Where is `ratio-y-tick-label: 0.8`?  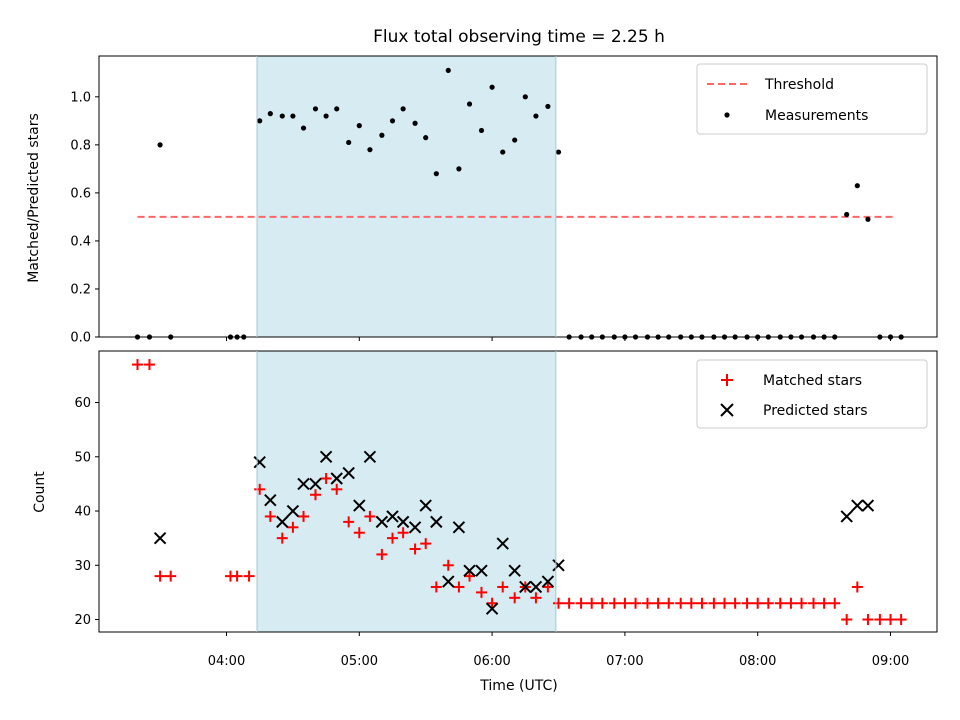 ratio-y-tick-label: 0.8 is located at coordinates (80, 145).